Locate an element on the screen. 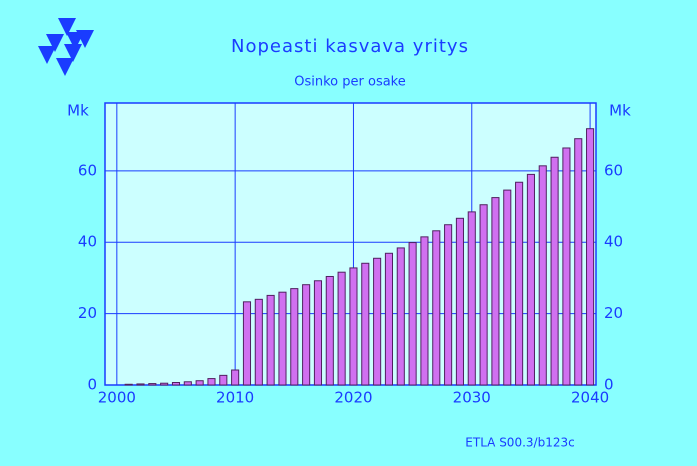  chart-title: Nopeasti kasvava yritys is located at coordinates (350, 46).